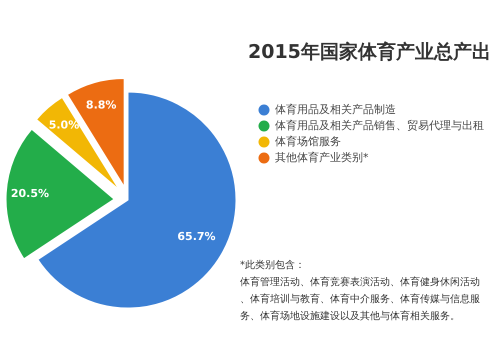 The width and height of the screenshot is (500, 362). Describe the element at coordinates (360, 299) in the screenshot. I see `text: 体育管理活动、体育竞赛表演活动、体育健身休闲活动、体育培训与教育、体育中介服务、体育传媒与信息服务、体育场地设施建设以及其他与体育相关服务。` at that location.